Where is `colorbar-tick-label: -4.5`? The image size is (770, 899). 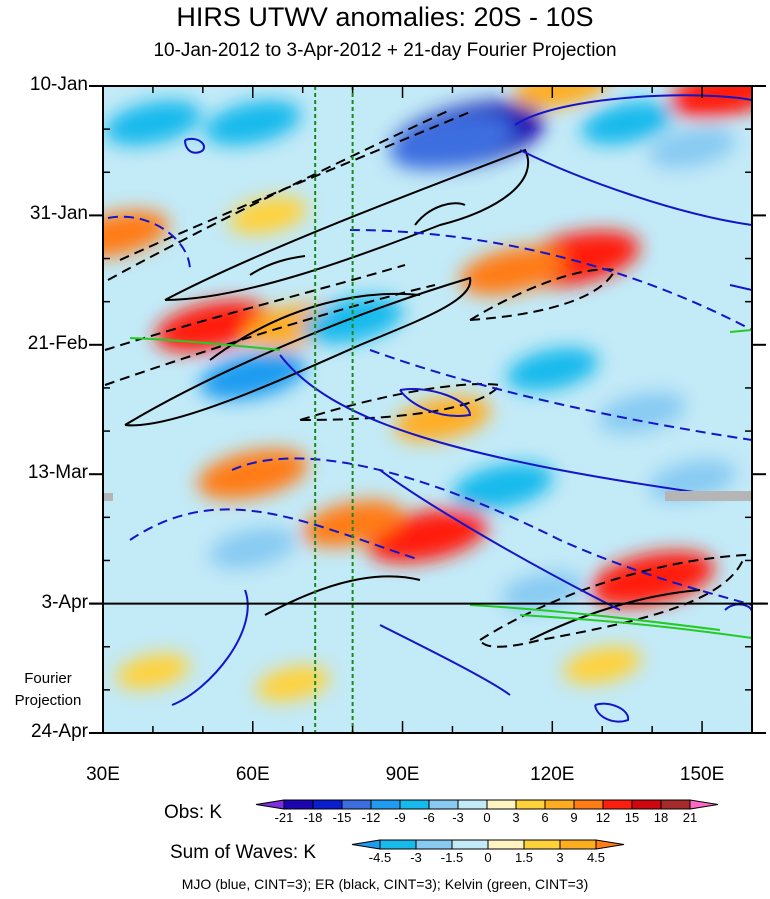
colorbar-tick-label: -4.5 is located at coordinates (380, 857).